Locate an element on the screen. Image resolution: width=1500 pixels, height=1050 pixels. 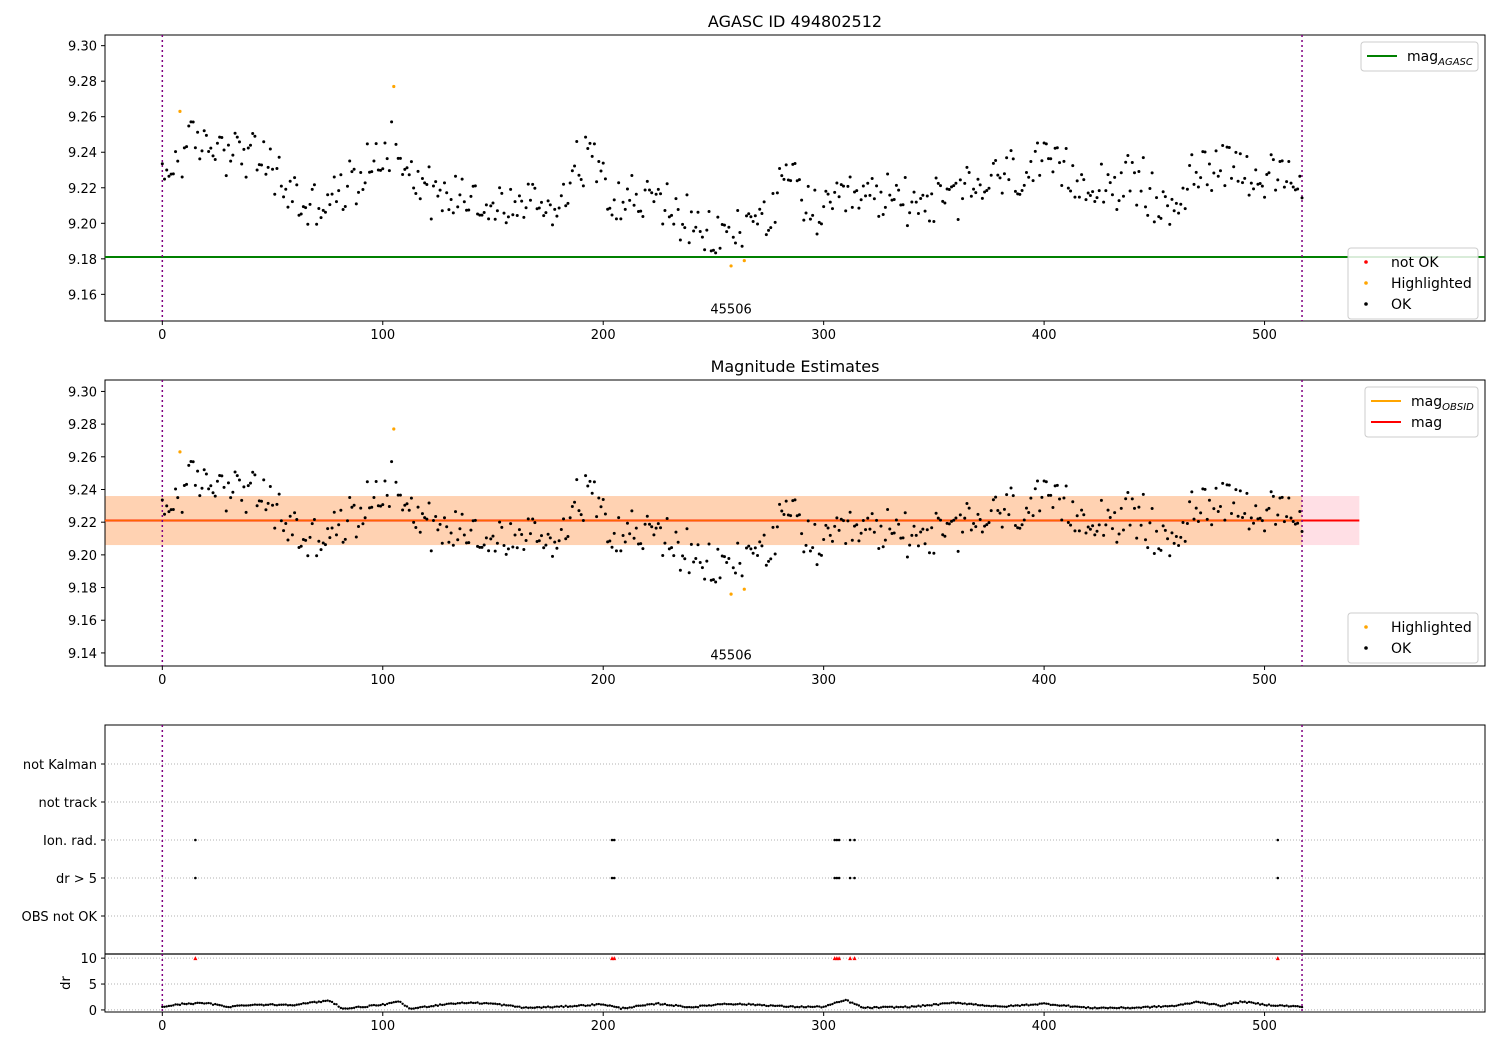
dr-y-tick-label: 5 is located at coordinates (93, 985).